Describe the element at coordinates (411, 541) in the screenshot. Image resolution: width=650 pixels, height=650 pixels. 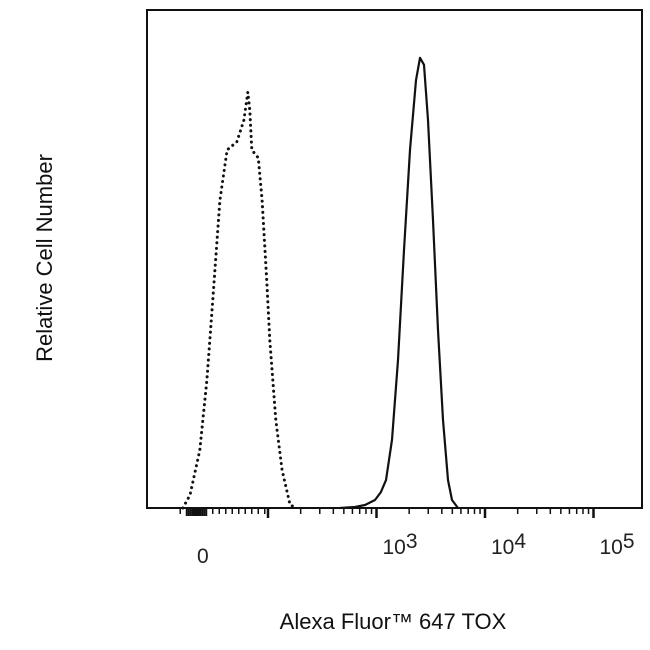
I see `tick-exponent: 3` at that location.